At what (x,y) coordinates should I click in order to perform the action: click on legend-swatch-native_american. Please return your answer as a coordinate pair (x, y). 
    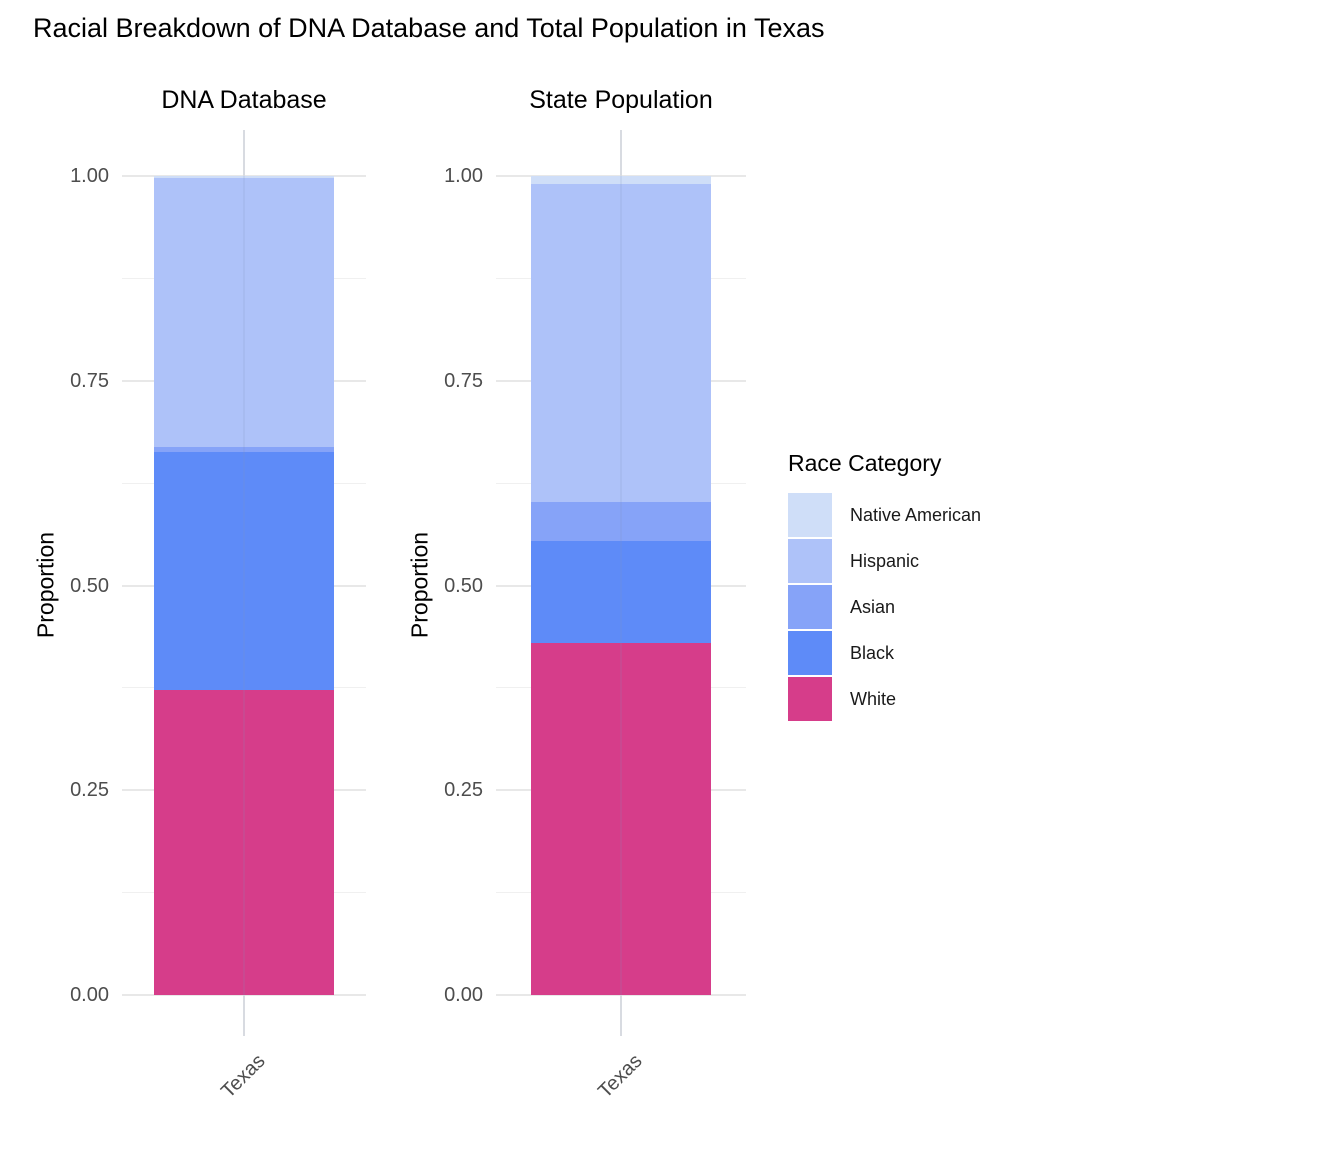
    Looking at the image, I should click on (810, 515).